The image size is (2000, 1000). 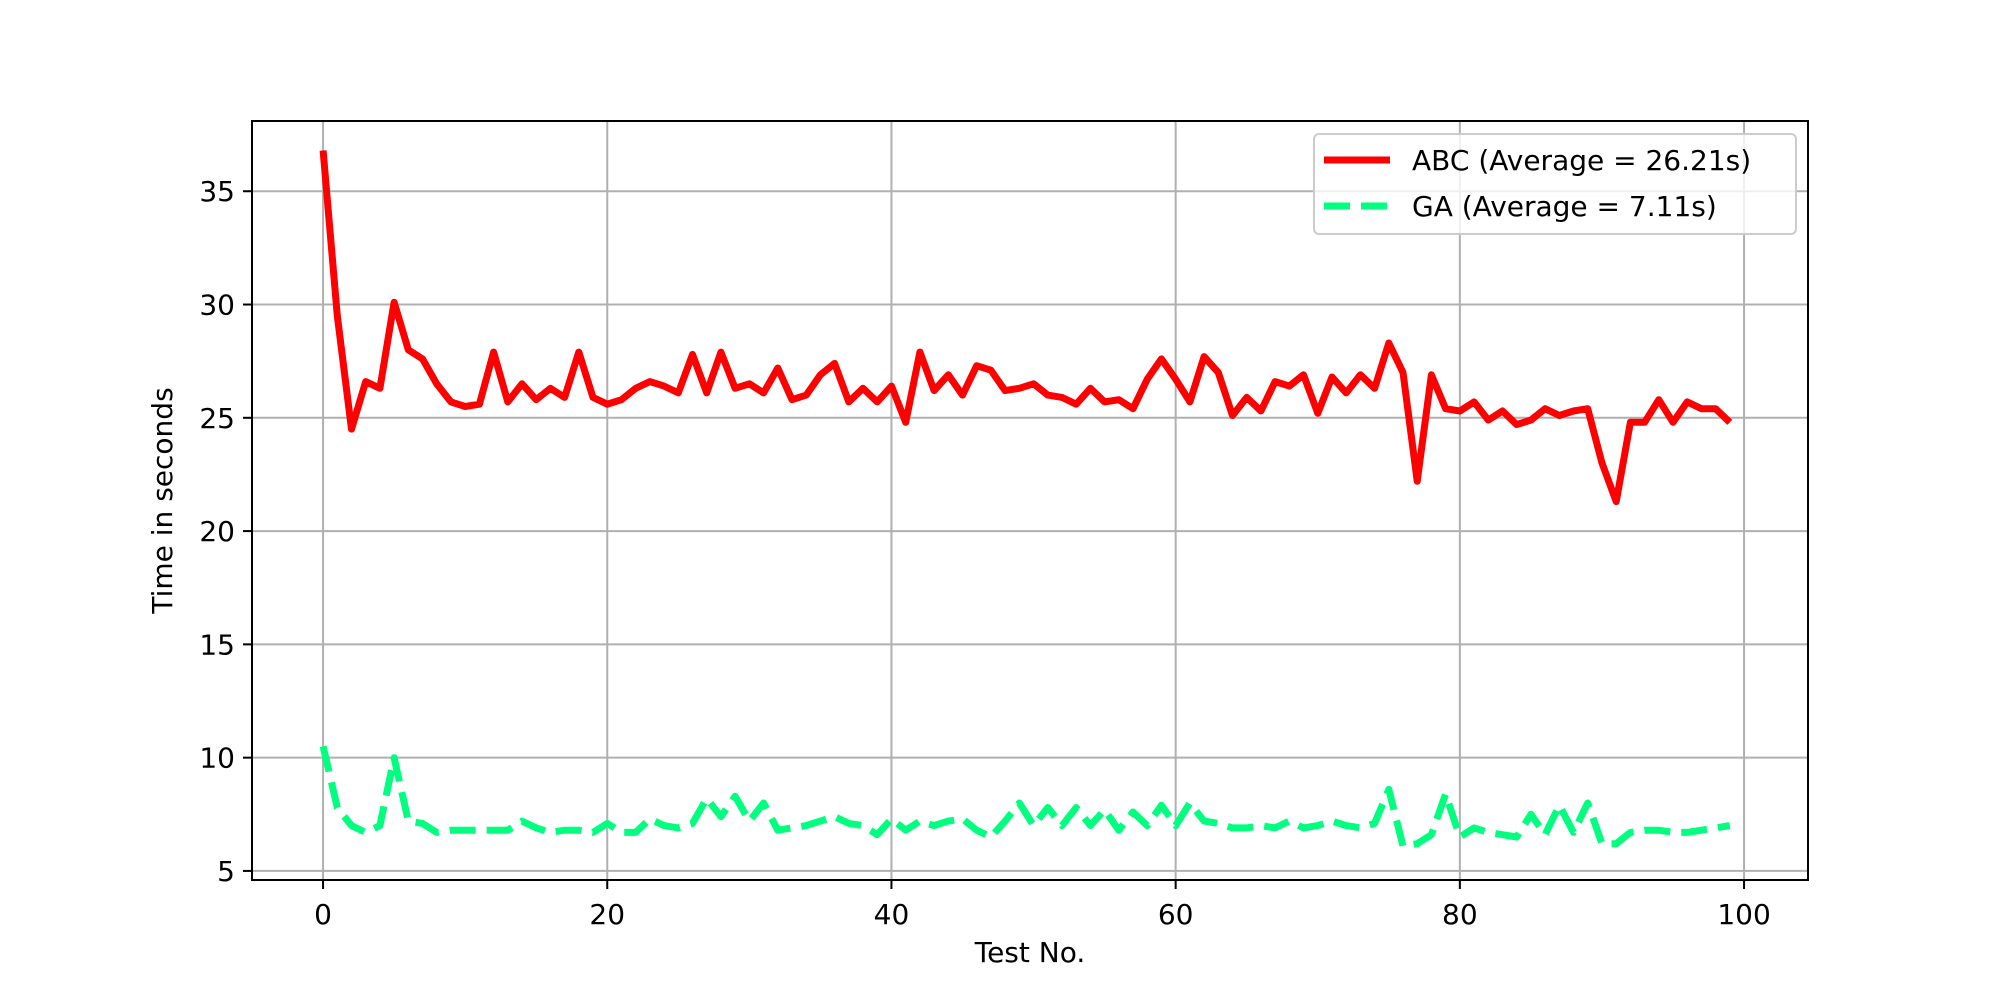 What do you see at coordinates (1176, 914) in the screenshot?
I see `x-tick-label-60: 60` at bounding box center [1176, 914].